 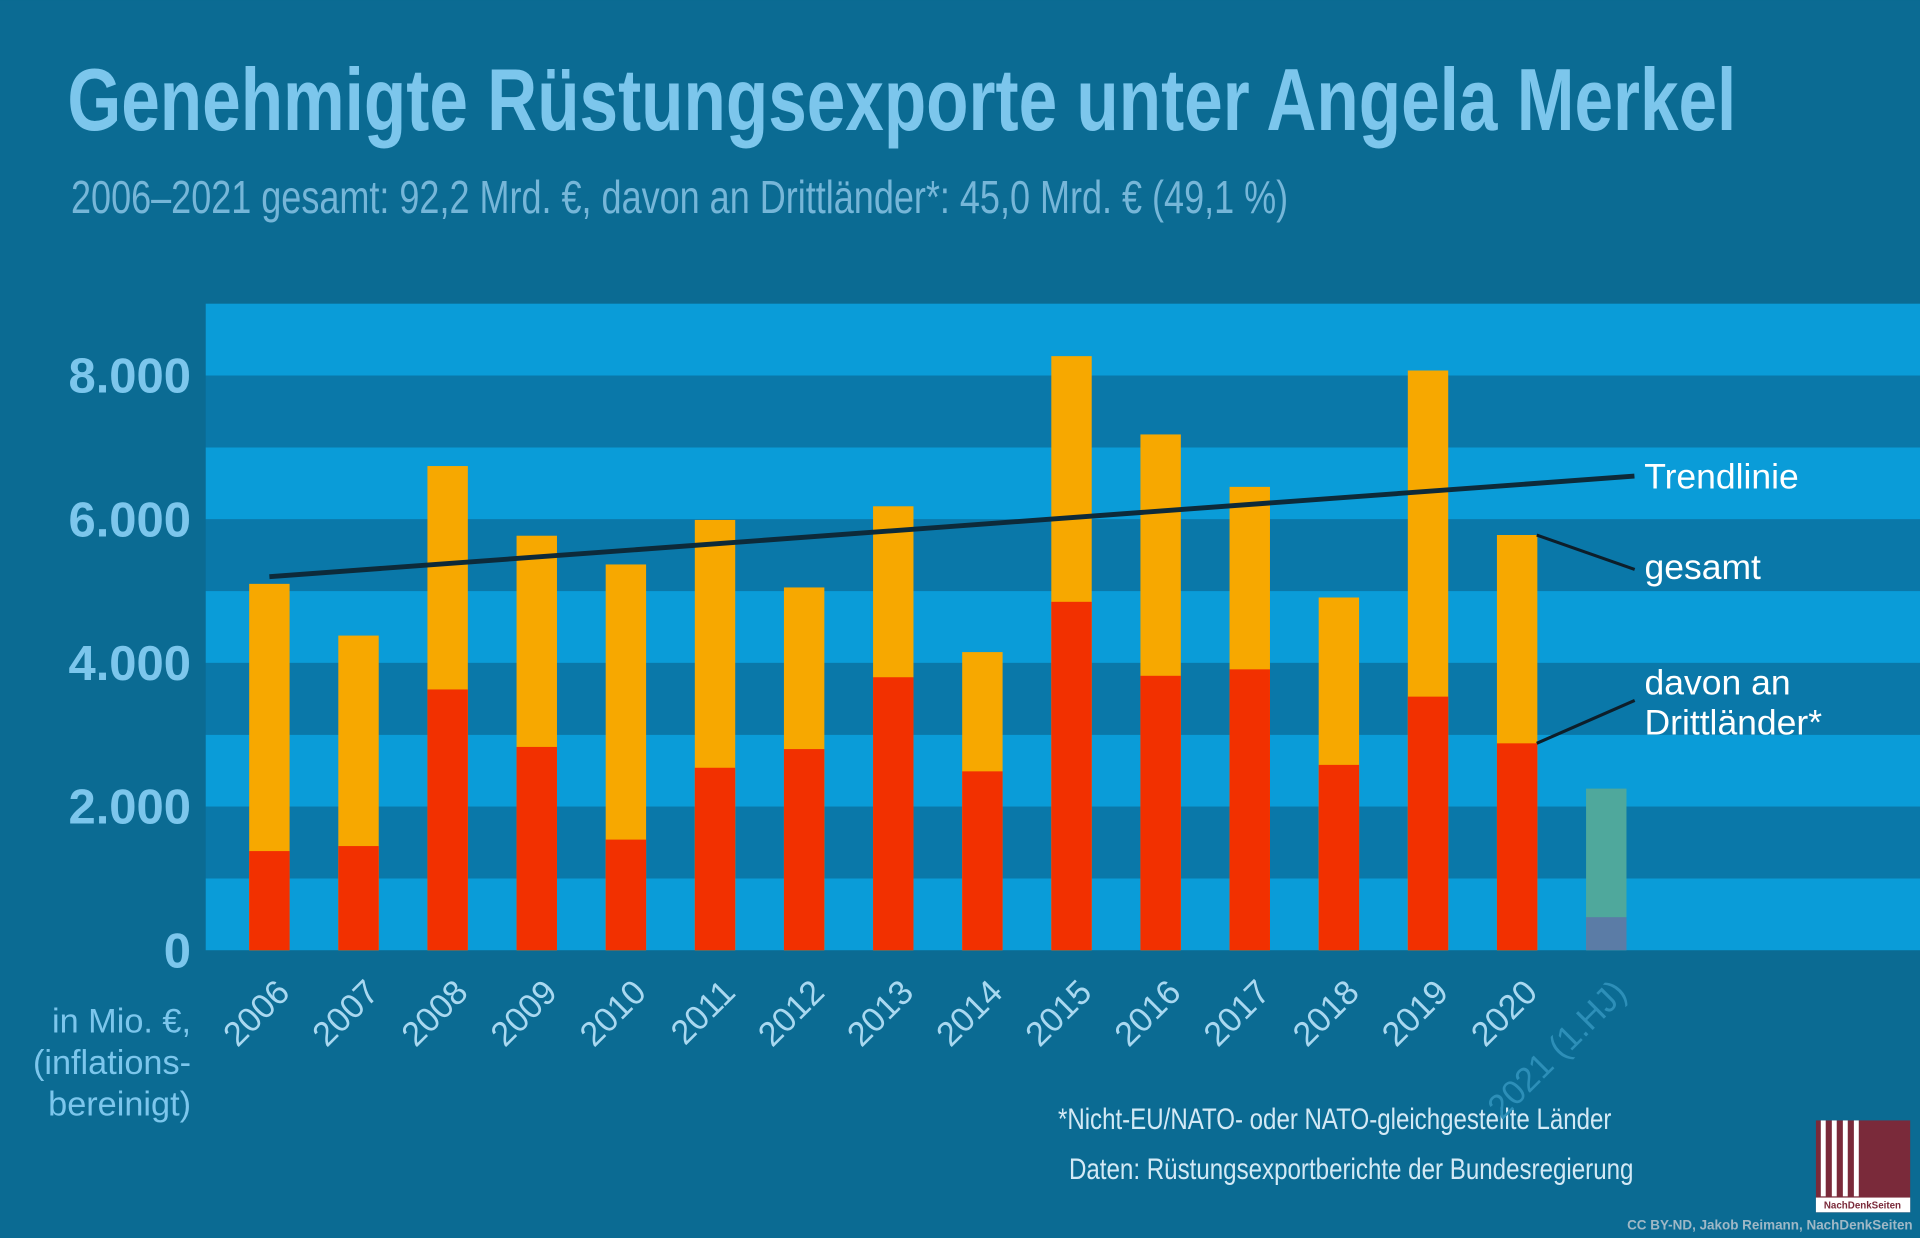 I want to click on trendline, so click(x=952, y=526).